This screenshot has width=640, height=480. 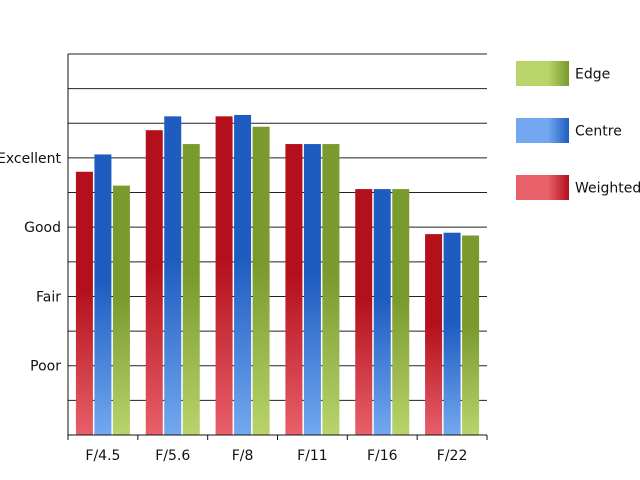 I want to click on bar-centre-f16, so click(x=382, y=312).